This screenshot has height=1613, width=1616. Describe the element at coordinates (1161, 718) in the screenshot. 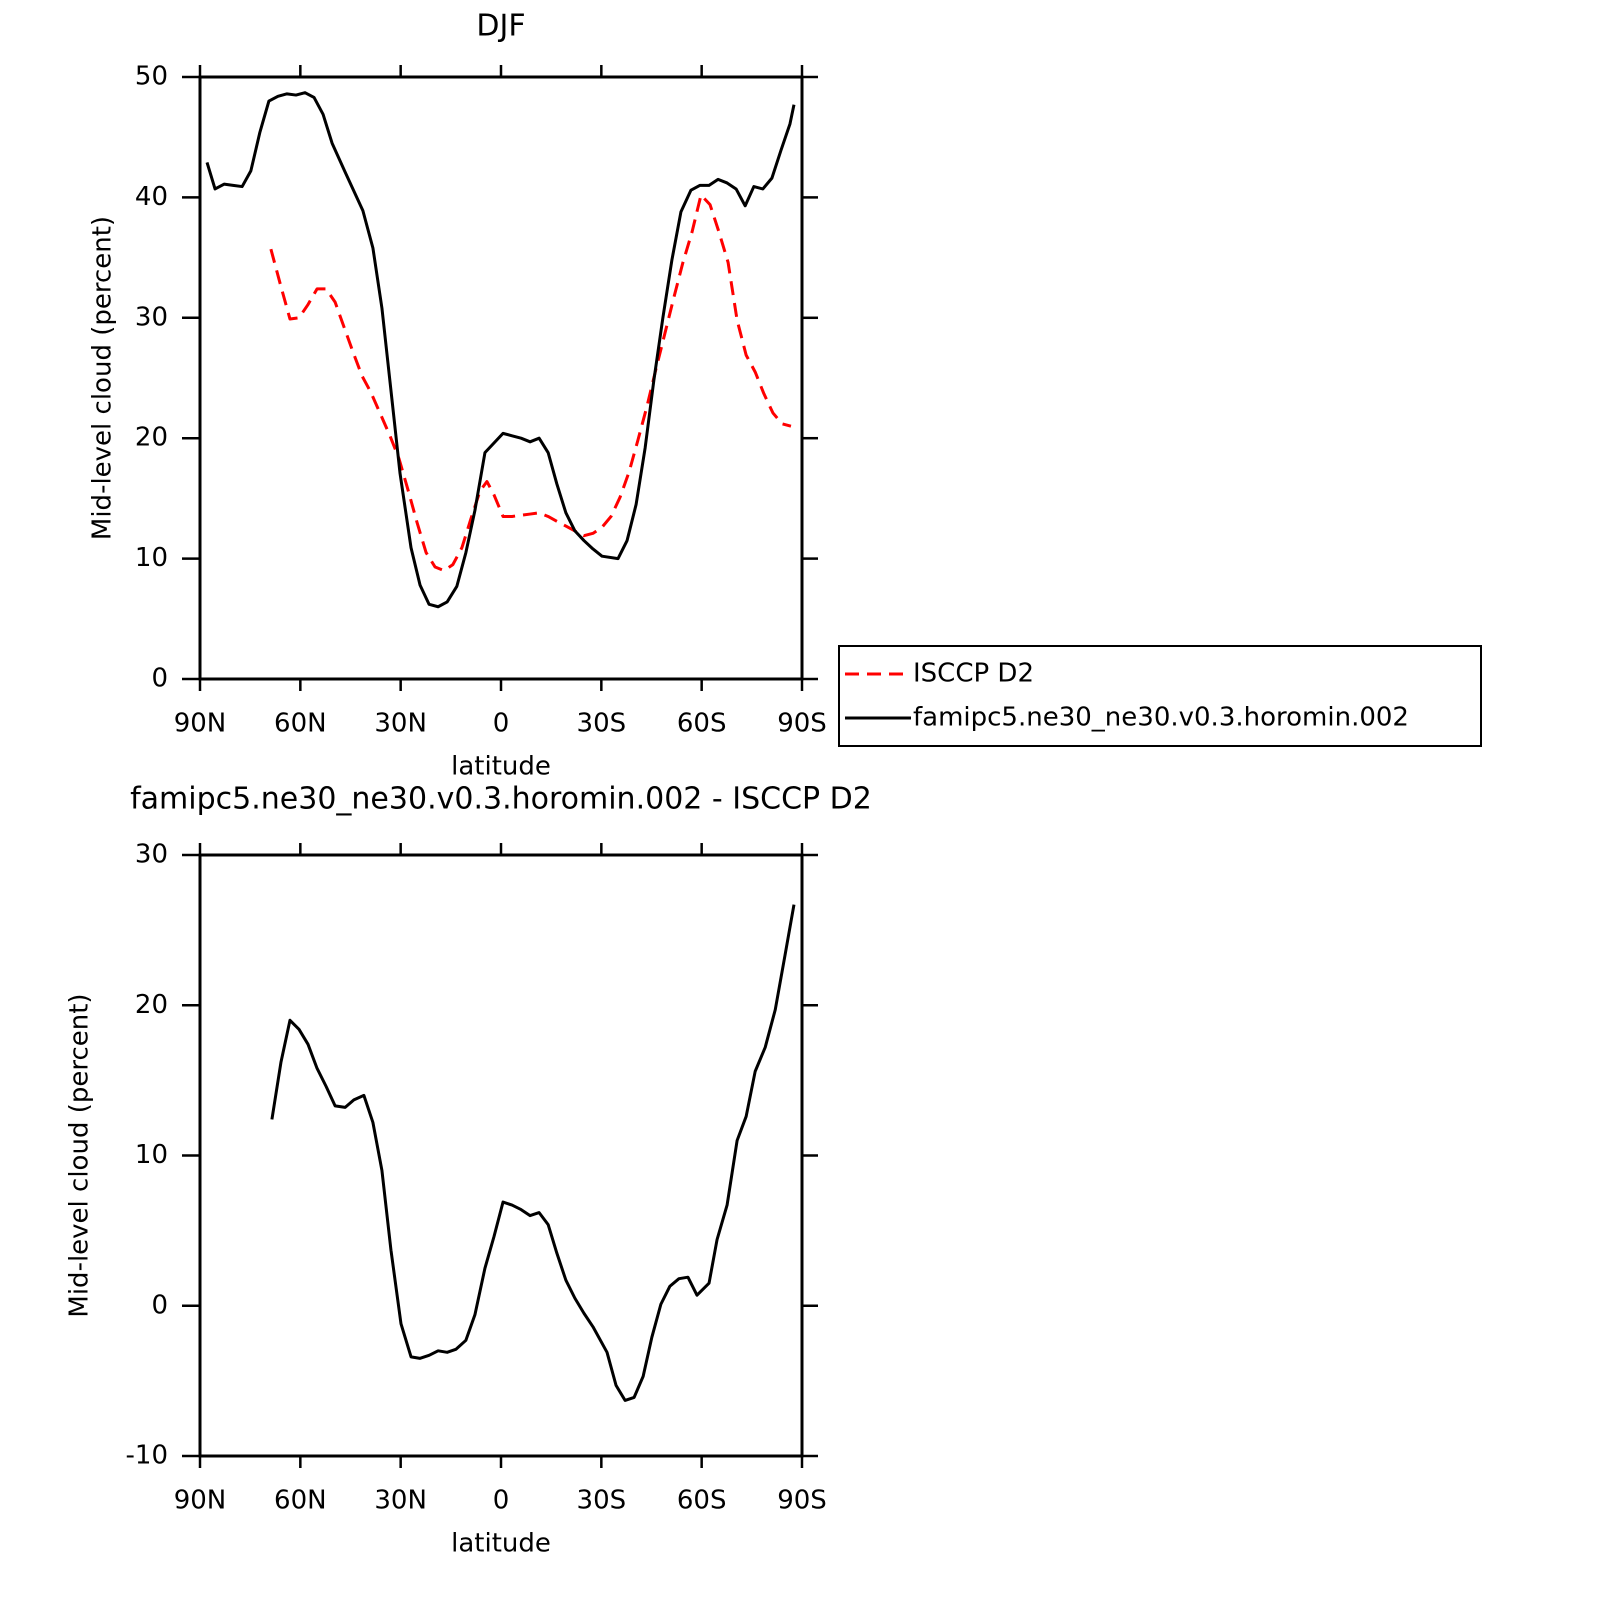

I see `legend-label: famipc5.ne30_ne30.v0.3.horomin.002` at that location.